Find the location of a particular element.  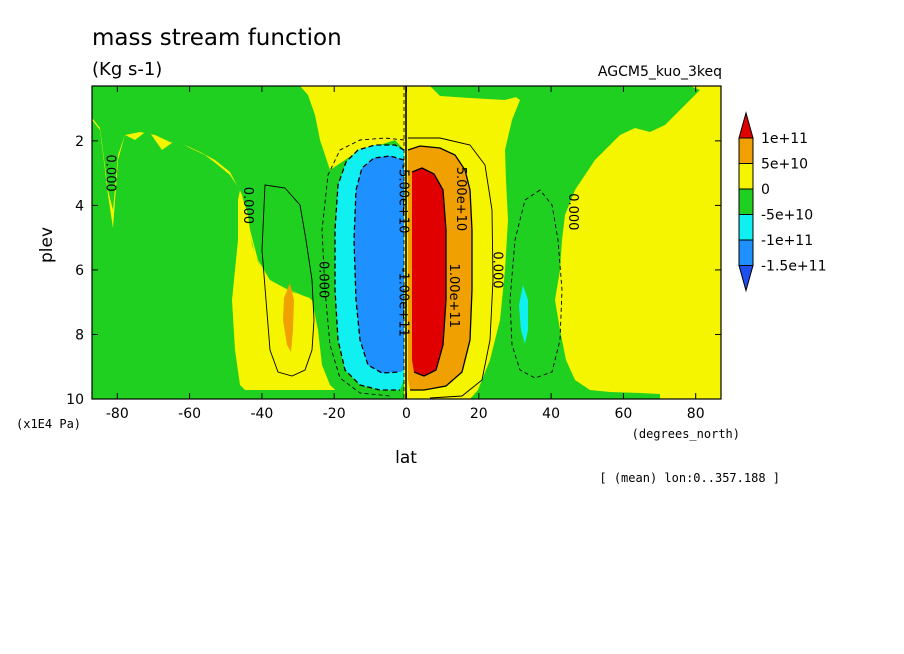

band-neg-blue is located at coordinates (379, 264).